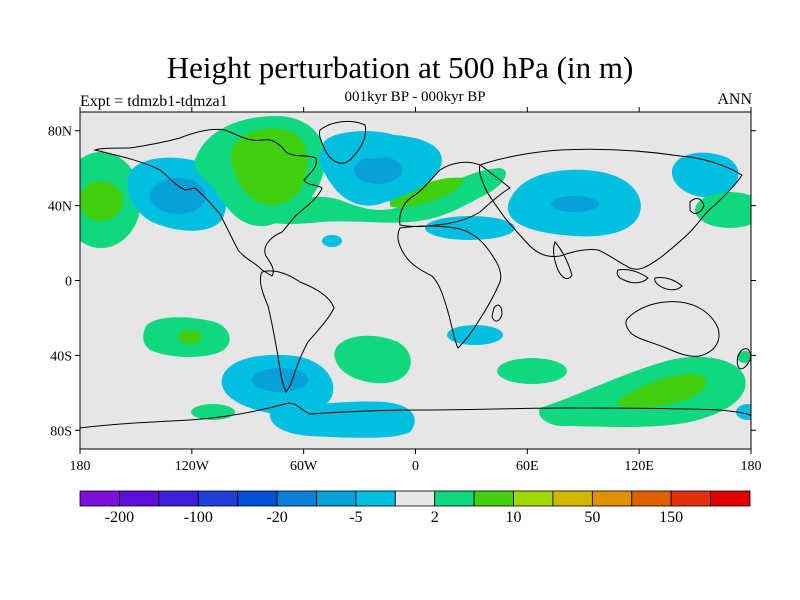  What do you see at coordinates (280, 380) in the screenshot?
I see `contour-blob-south-america-blue-core` at bounding box center [280, 380].